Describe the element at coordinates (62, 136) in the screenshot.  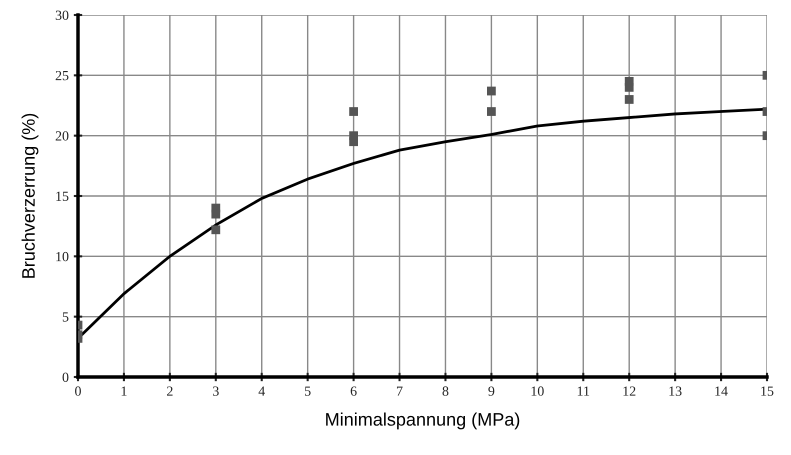
I see `y-tick-label: 20` at that location.